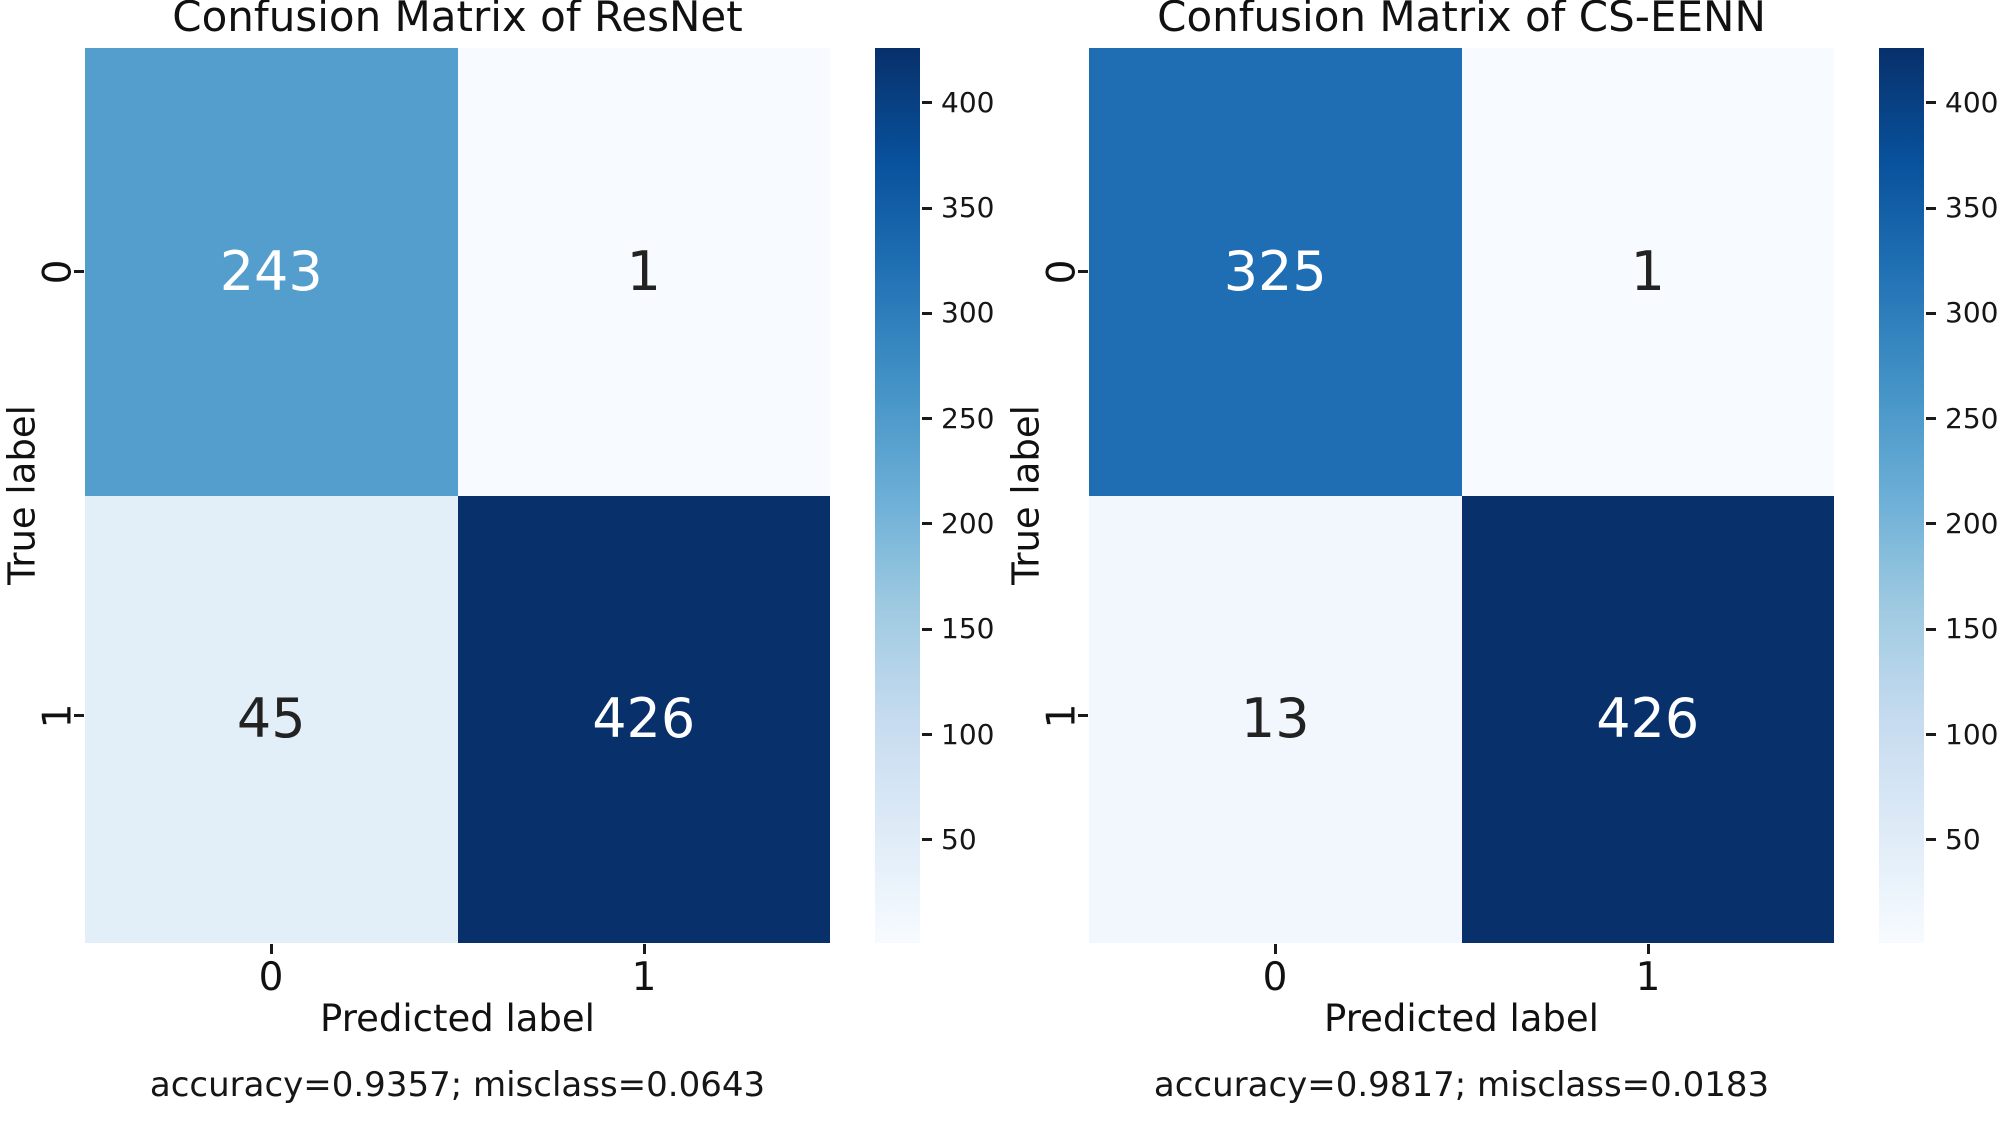 This screenshot has width=2008, height=1140. I want to click on matrix-cell-r1c0: 45, so click(271, 719).